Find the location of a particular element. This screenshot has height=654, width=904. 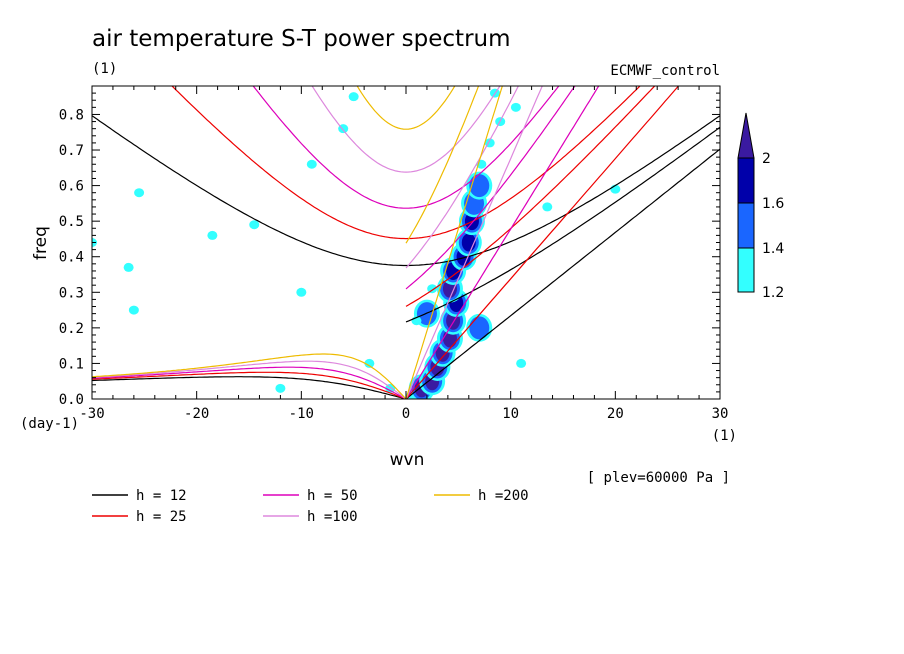

y-tick-label: 0.4 is located at coordinates (71, 258).